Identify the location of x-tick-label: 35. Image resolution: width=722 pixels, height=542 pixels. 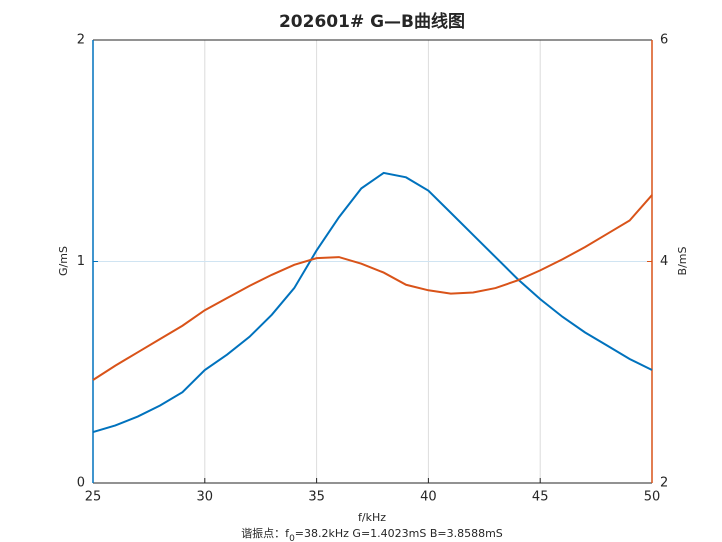
(316, 497).